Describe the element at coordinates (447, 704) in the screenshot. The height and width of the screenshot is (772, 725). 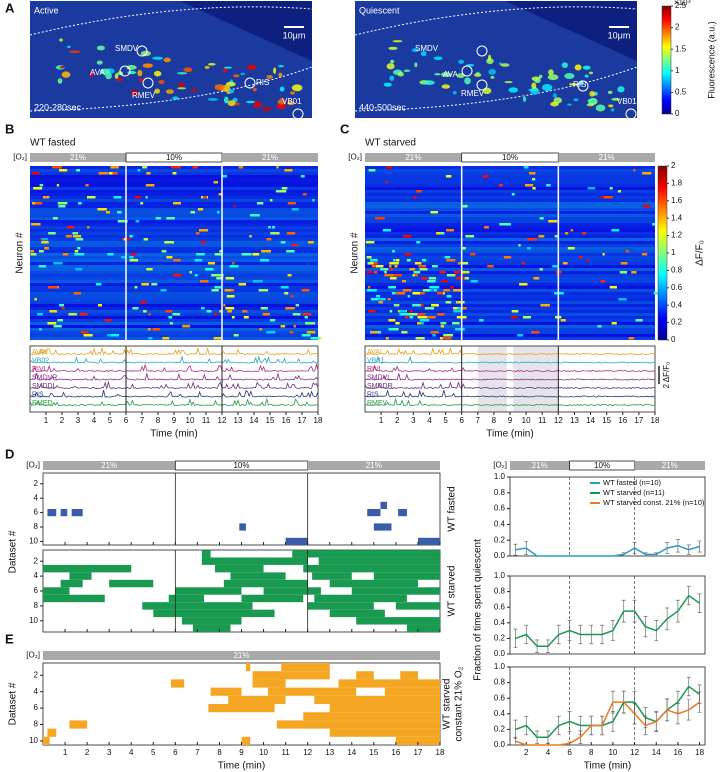
I see `side-label: WT starved` at that location.